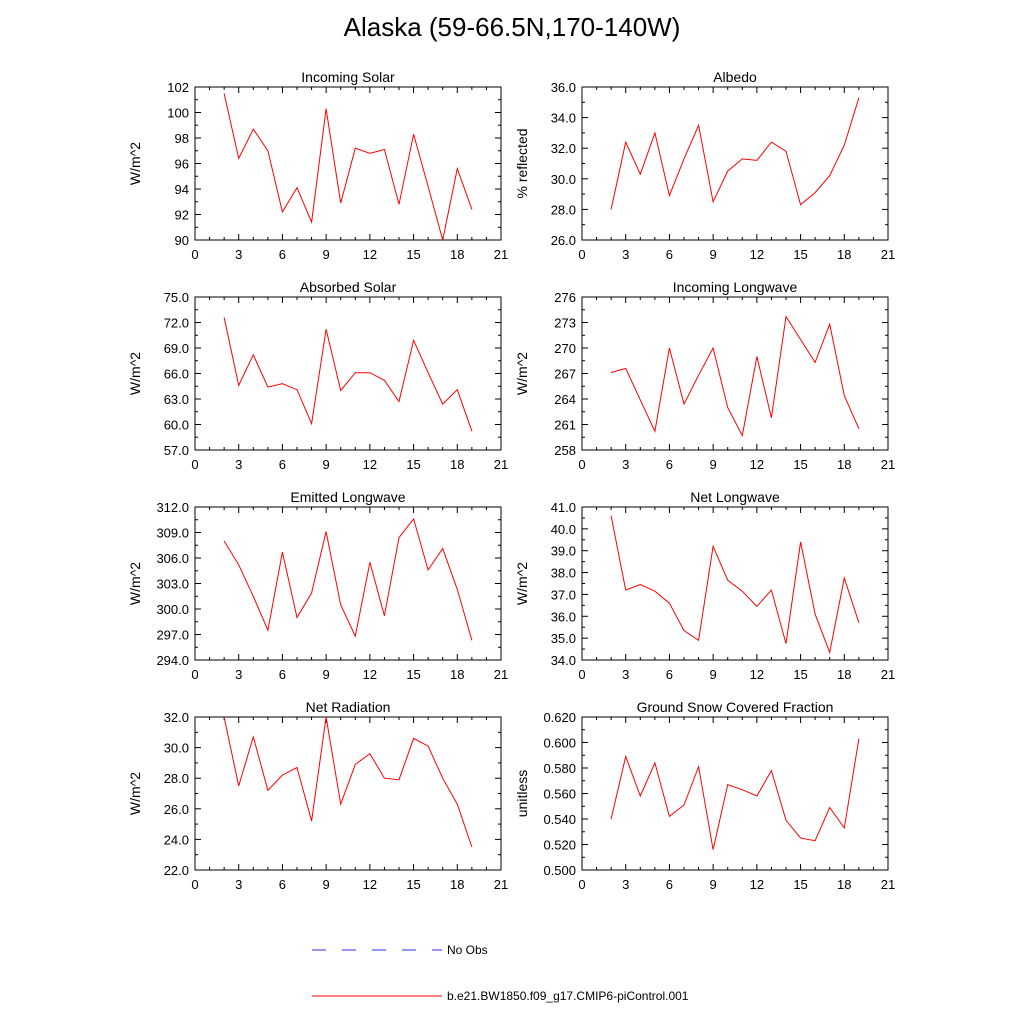 This screenshot has height=1024, width=1024. What do you see at coordinates (176, 297) in the screenshot?
I see `y-tick-label: 75.0` at bounding box center [176, 297].